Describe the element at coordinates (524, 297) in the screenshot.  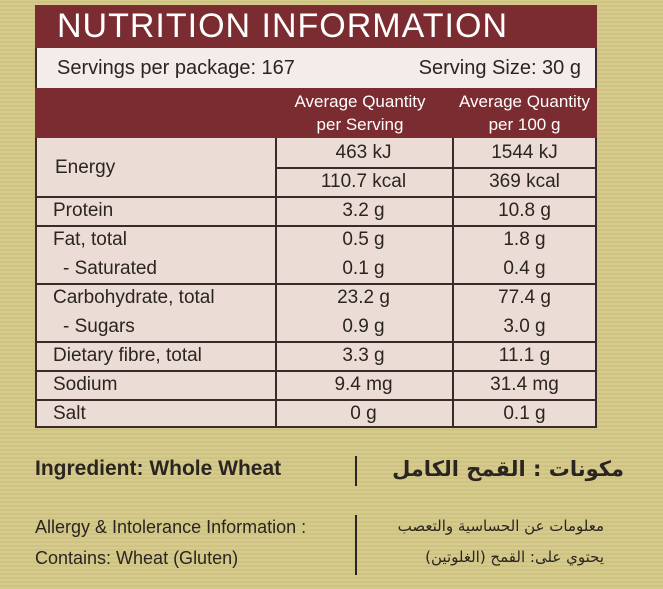
I see `nutrient-value: 77.4 g` at that location.